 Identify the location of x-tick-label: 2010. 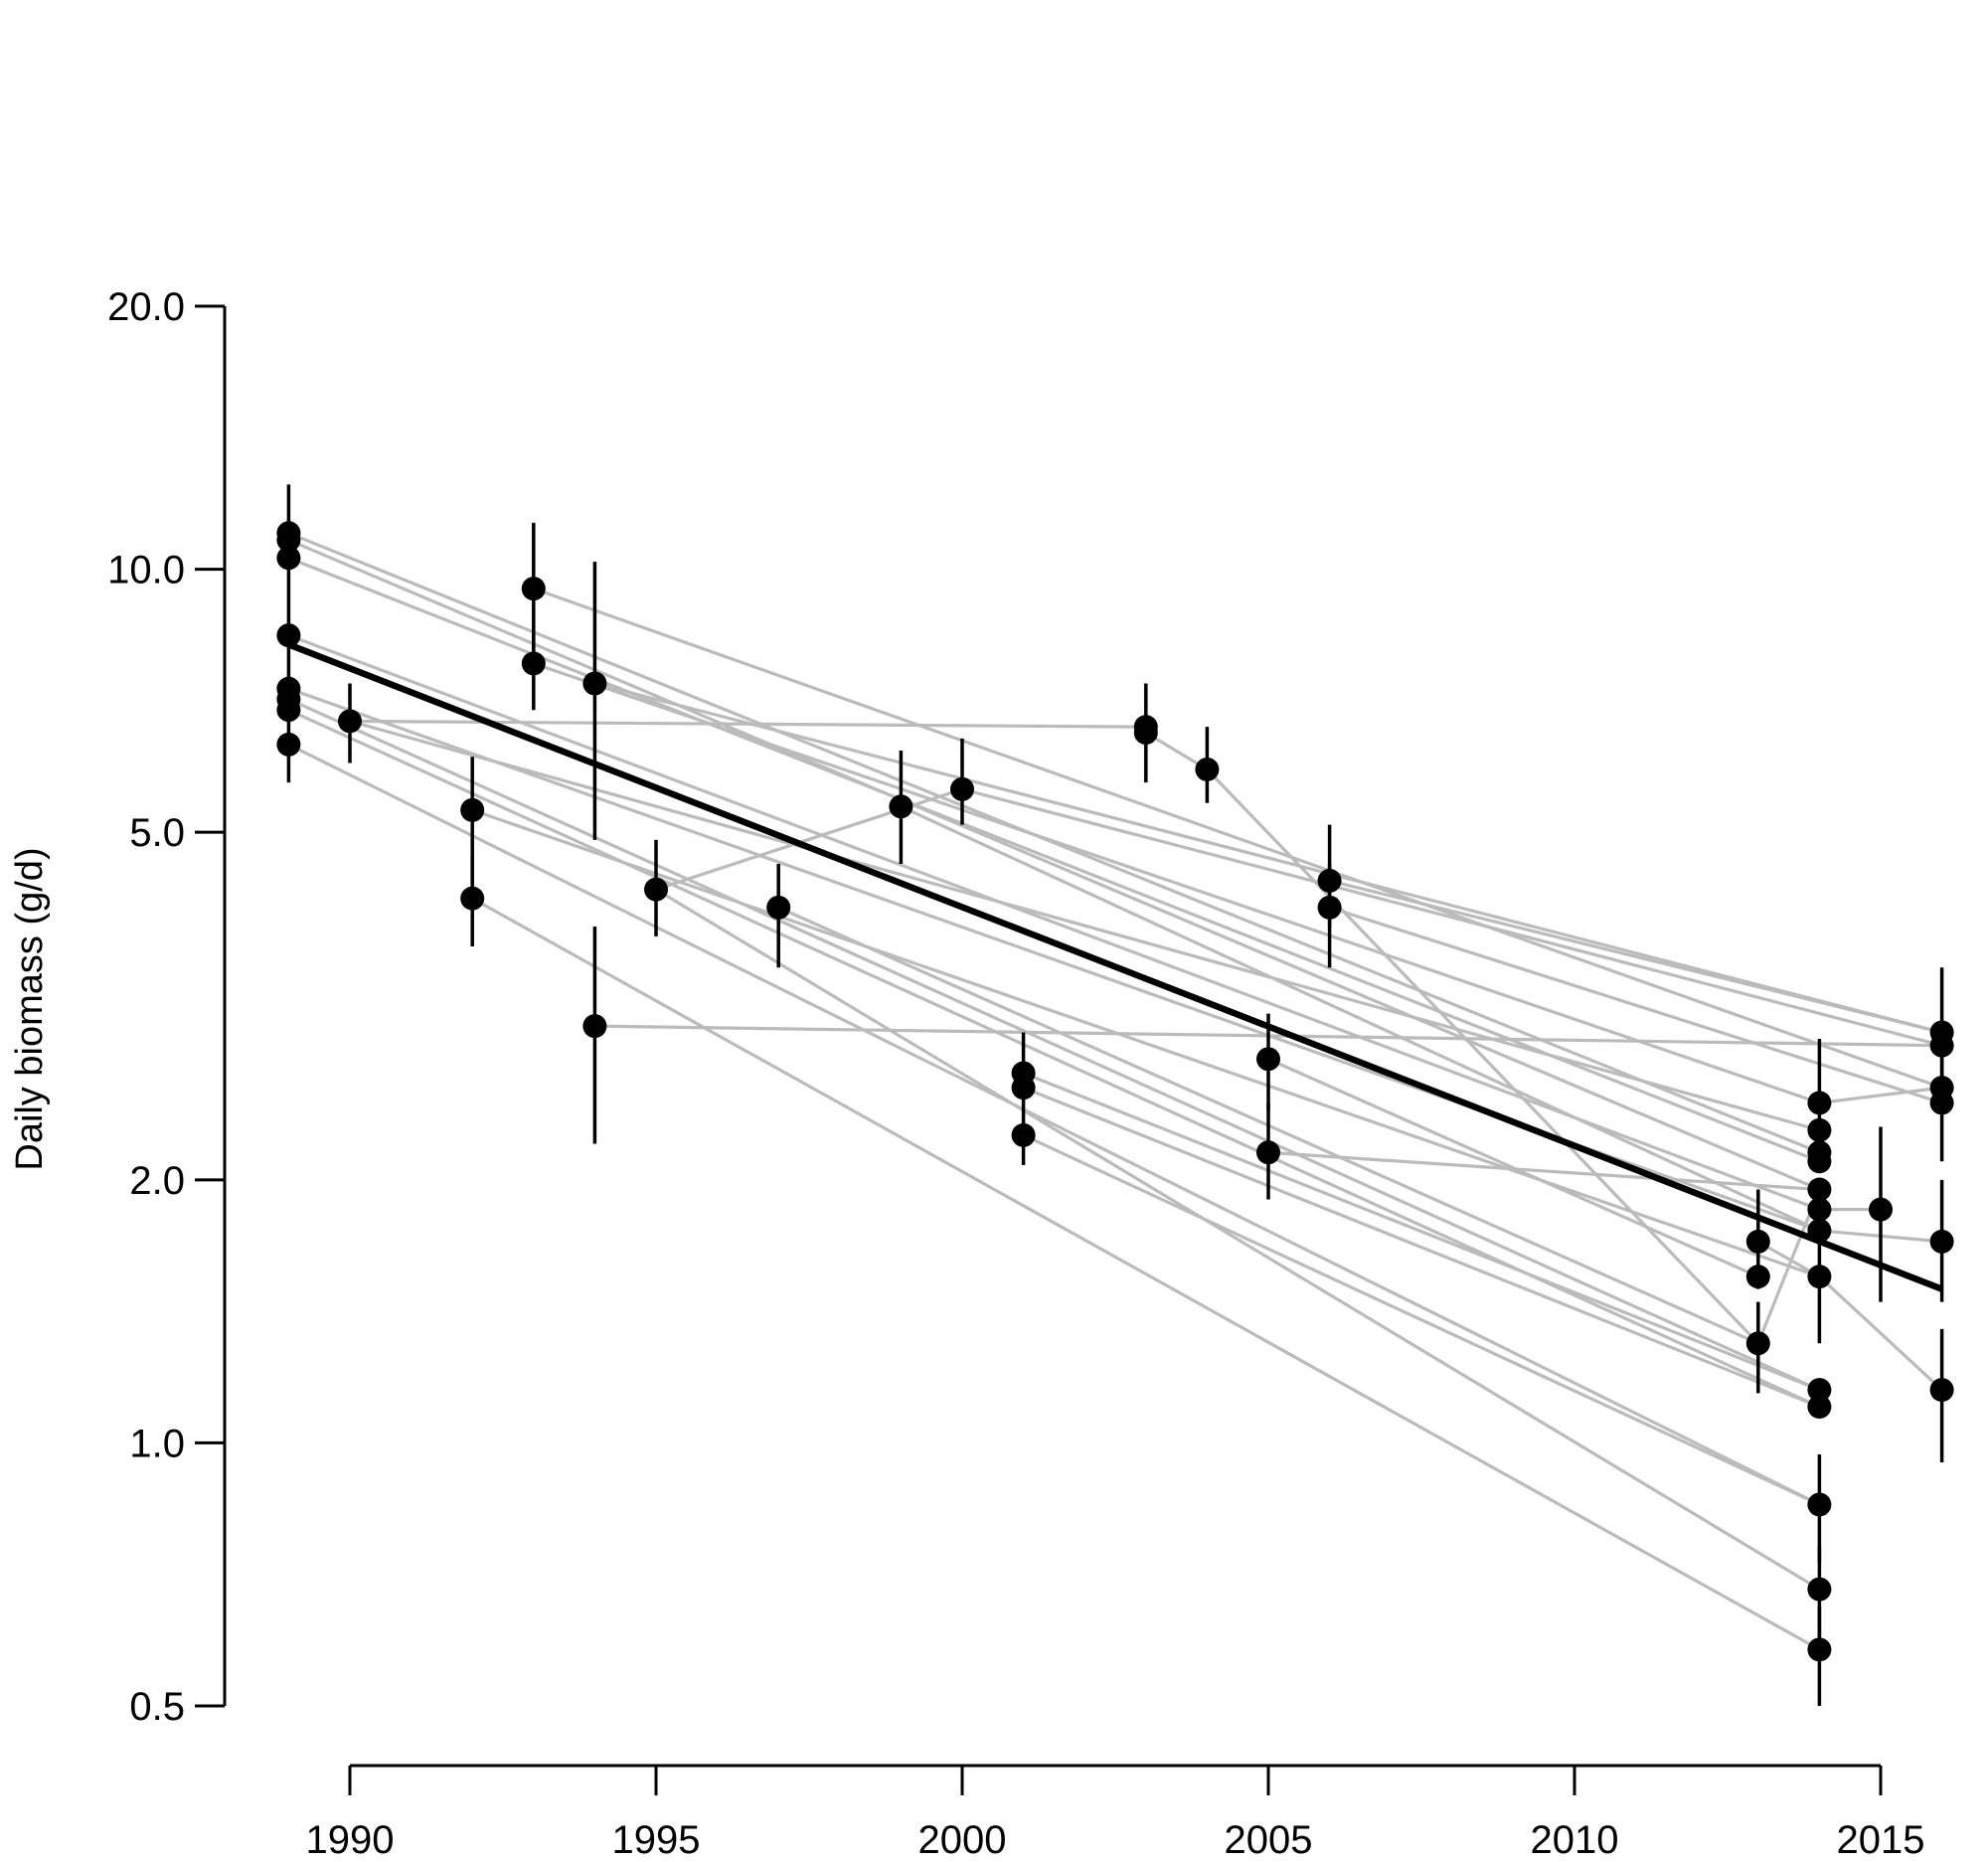
(1575, 1840).